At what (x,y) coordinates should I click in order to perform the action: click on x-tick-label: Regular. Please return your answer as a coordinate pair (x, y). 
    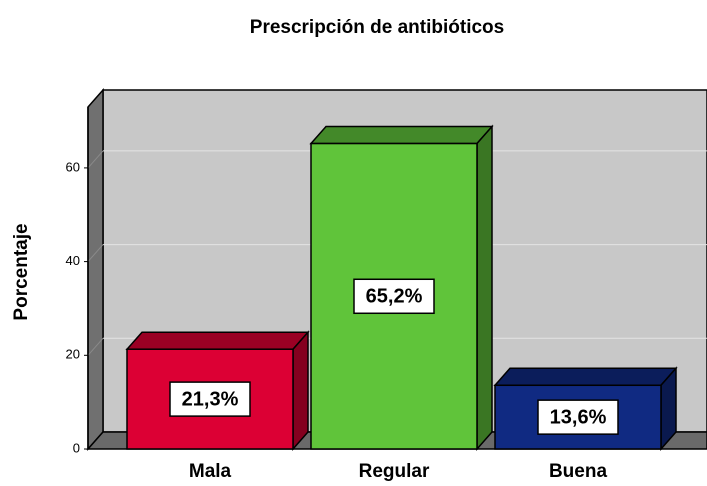
    Looking at the image, I should click on (394, 471).